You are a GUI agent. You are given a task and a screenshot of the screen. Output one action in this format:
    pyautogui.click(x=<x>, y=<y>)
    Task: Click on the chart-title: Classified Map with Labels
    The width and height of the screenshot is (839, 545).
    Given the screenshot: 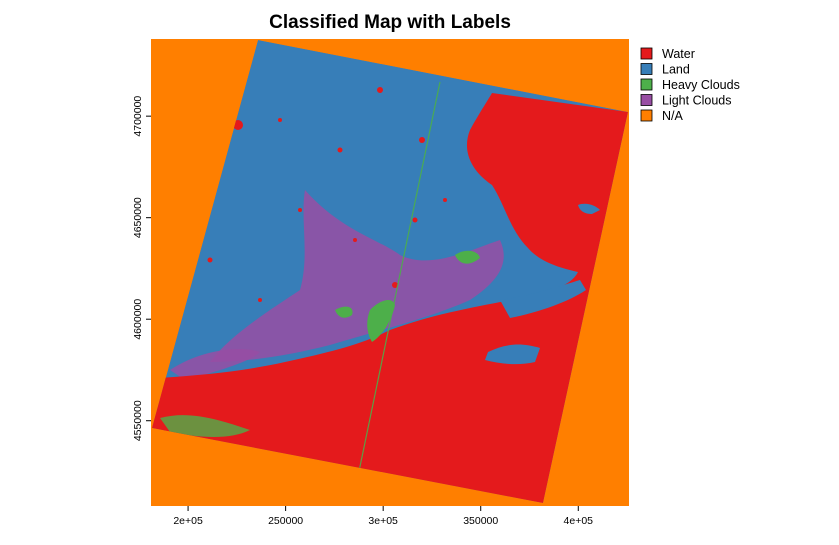 What is the action you would take?
    pyautogui.click(x=390, y=22)
    